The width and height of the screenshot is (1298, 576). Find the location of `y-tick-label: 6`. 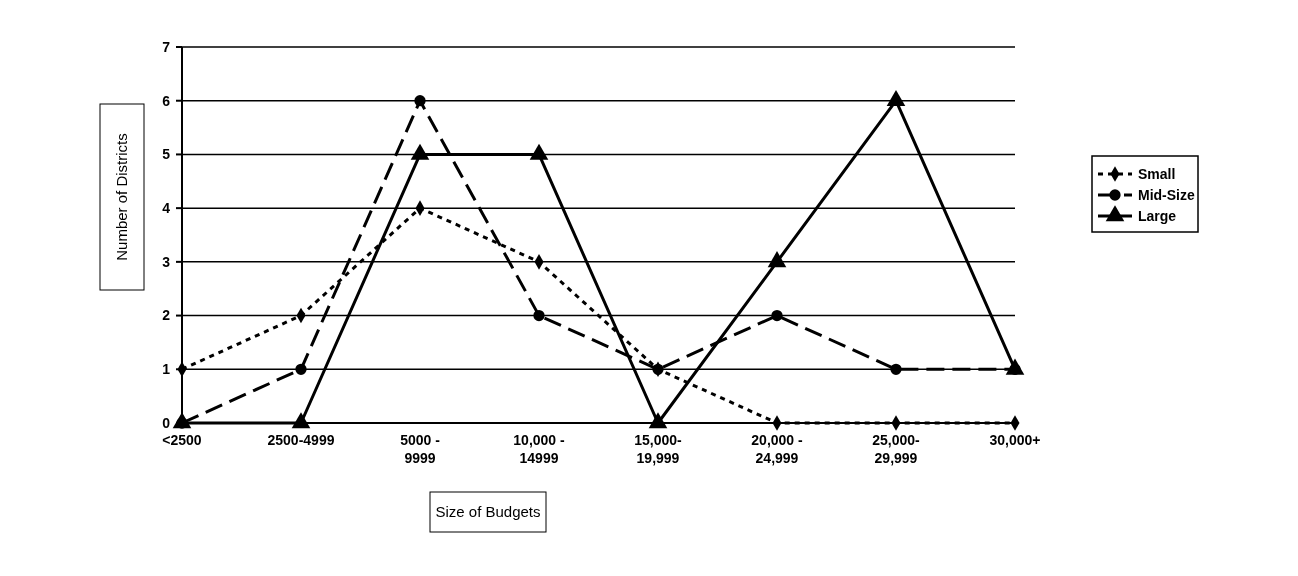

y-tick-label: 6 is located at coordinates (166, 100).